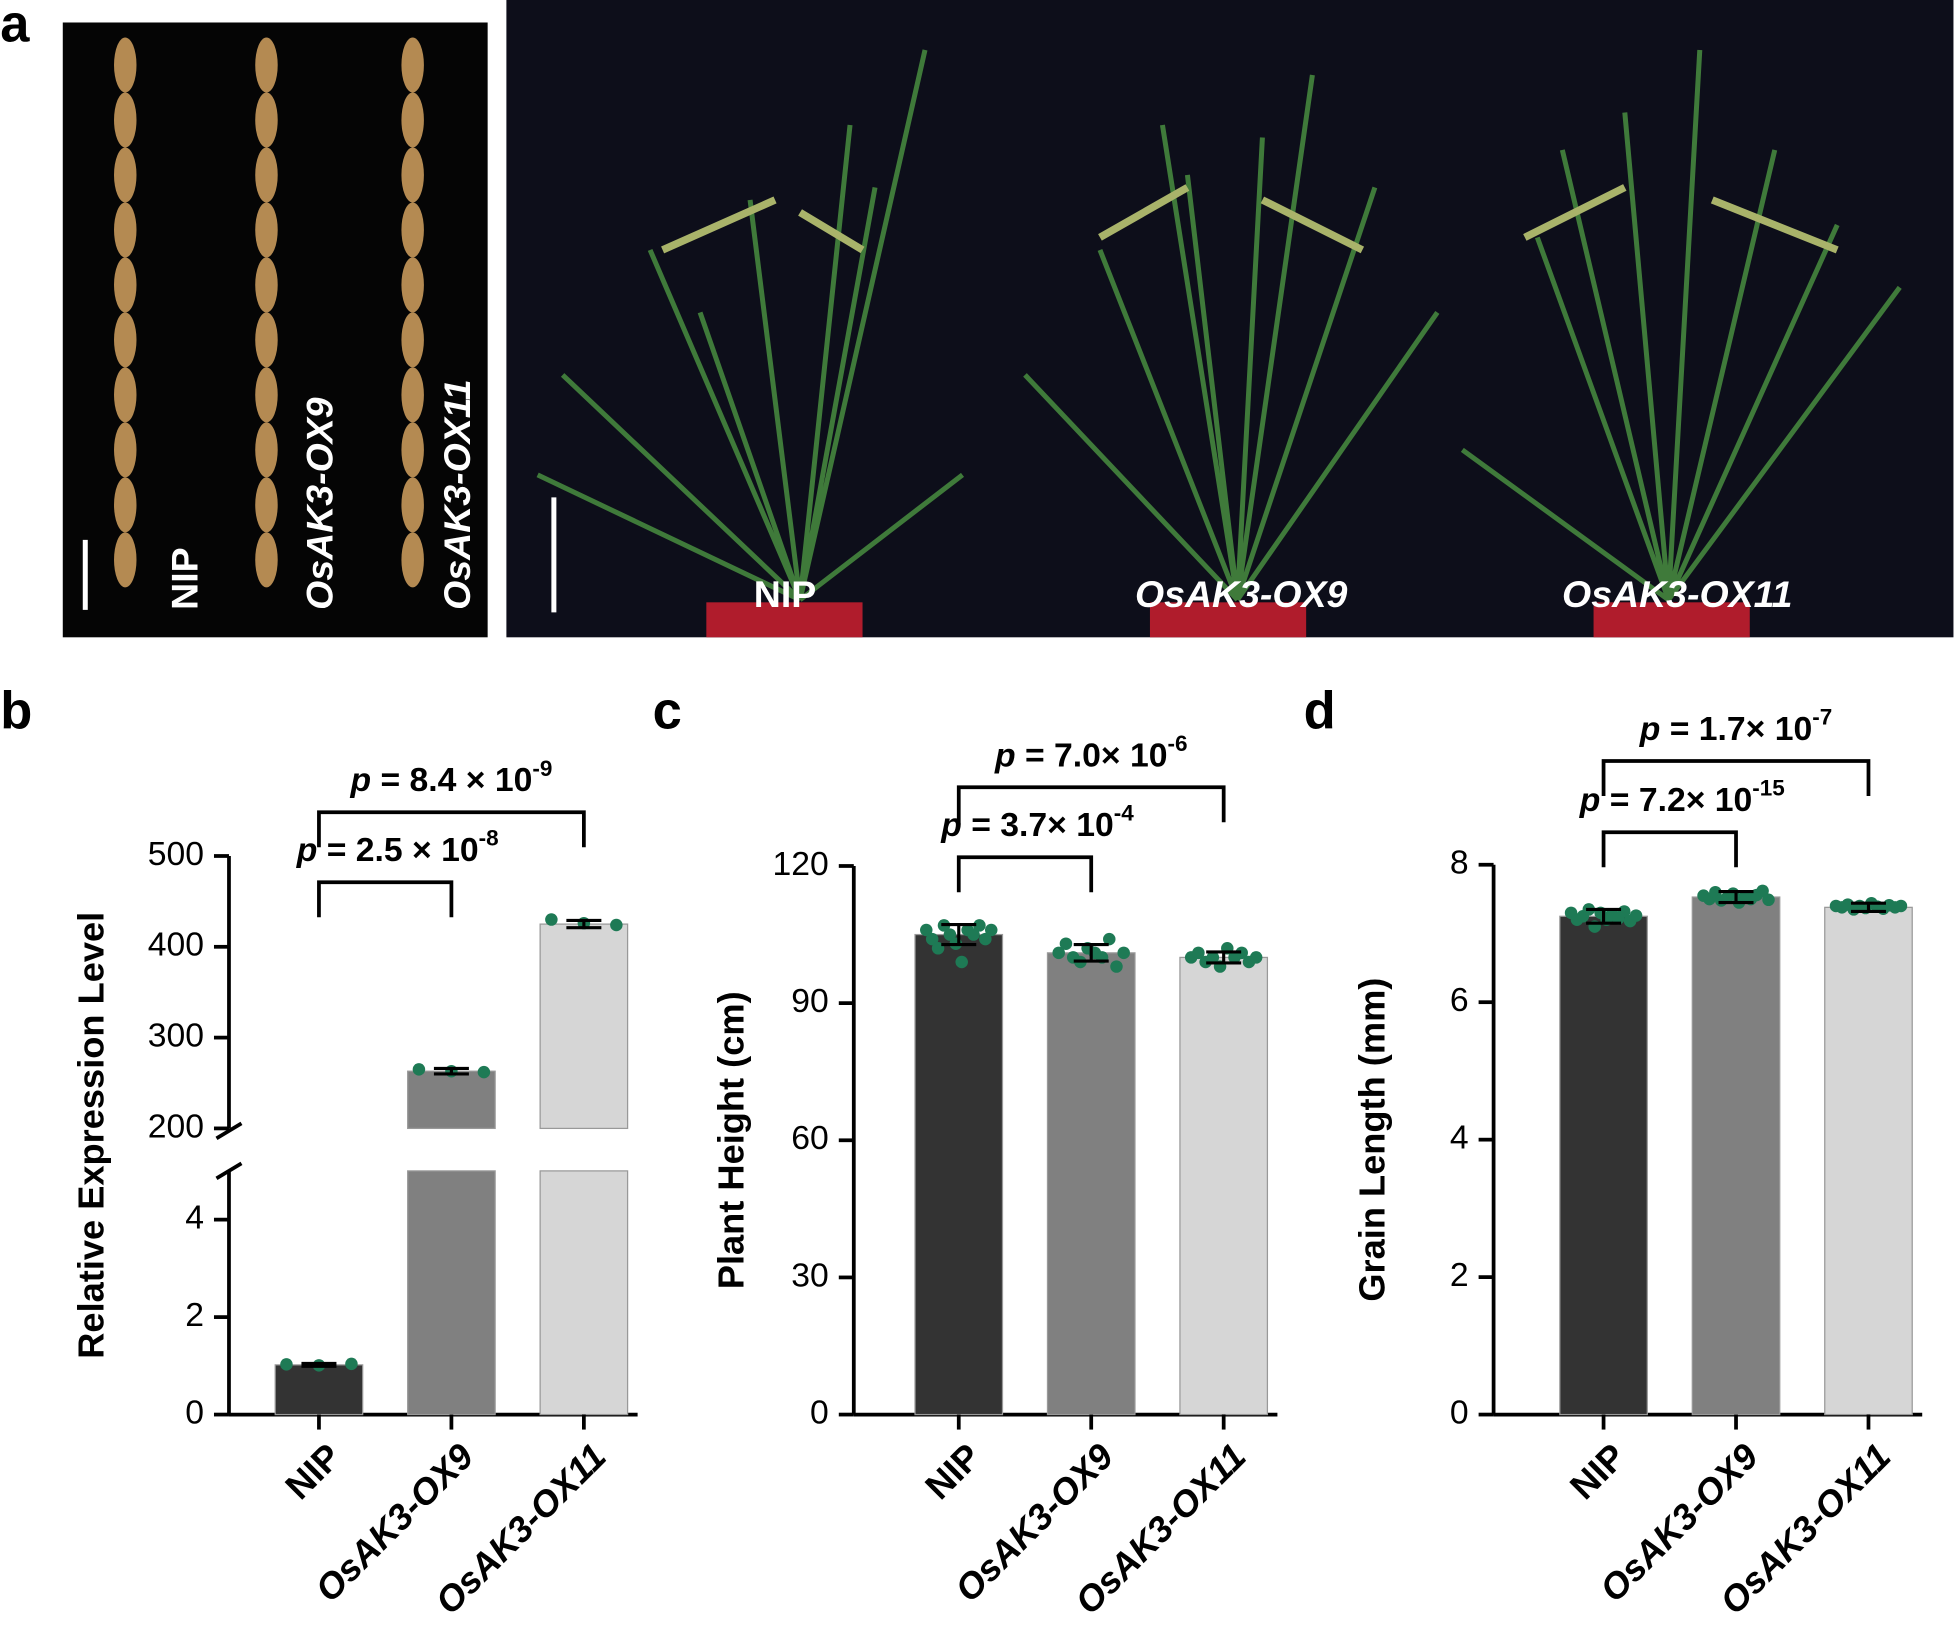 This screenshot has width=1960, height=1652. Describe the element at coordinates (730, 1140) in the screenshot. I see `y-axis-title: Plant Height (cm)` at that location.